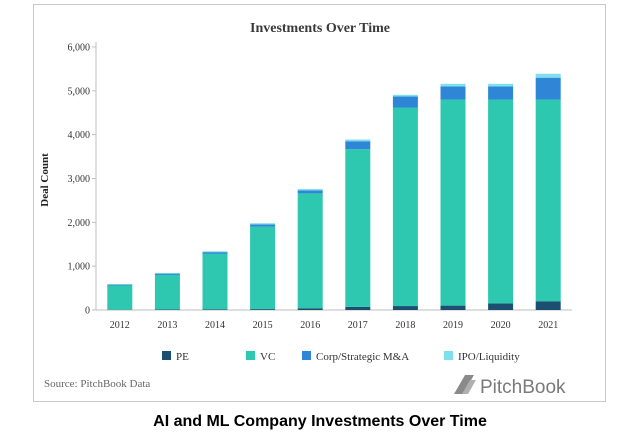 This screenshot has height=448, width=640. Describe the element at coordinates (465, 384) in the screenshot. I see `pitchbook-leaf-icon` at that location.